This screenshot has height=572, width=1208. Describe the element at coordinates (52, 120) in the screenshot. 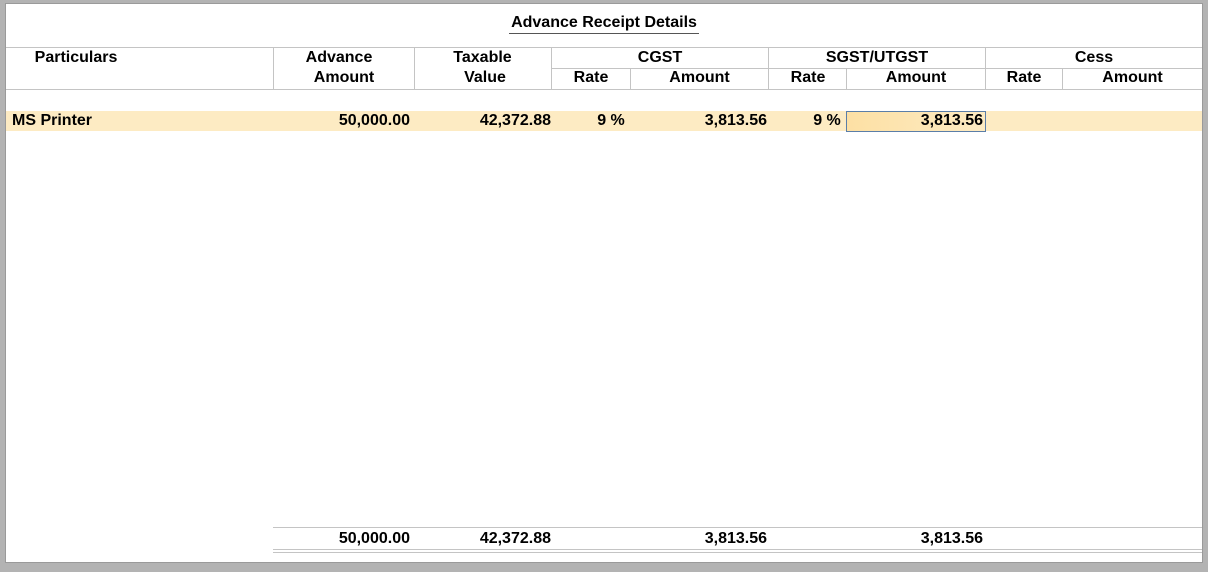

I see `row-particulars: MS Printer` at that location.